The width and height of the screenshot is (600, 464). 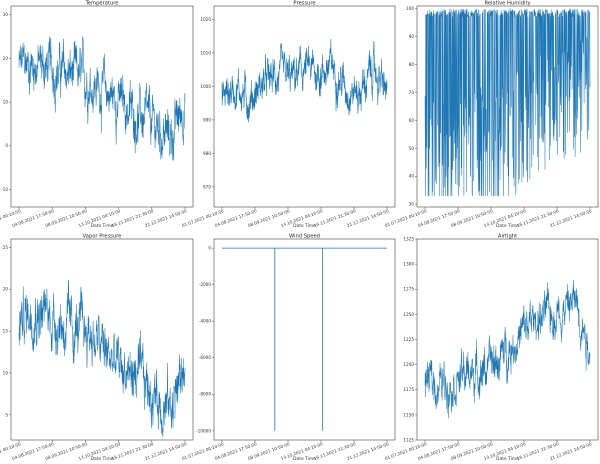 I want to click on y-tick-label: 1300, so click(x=408, y=264).